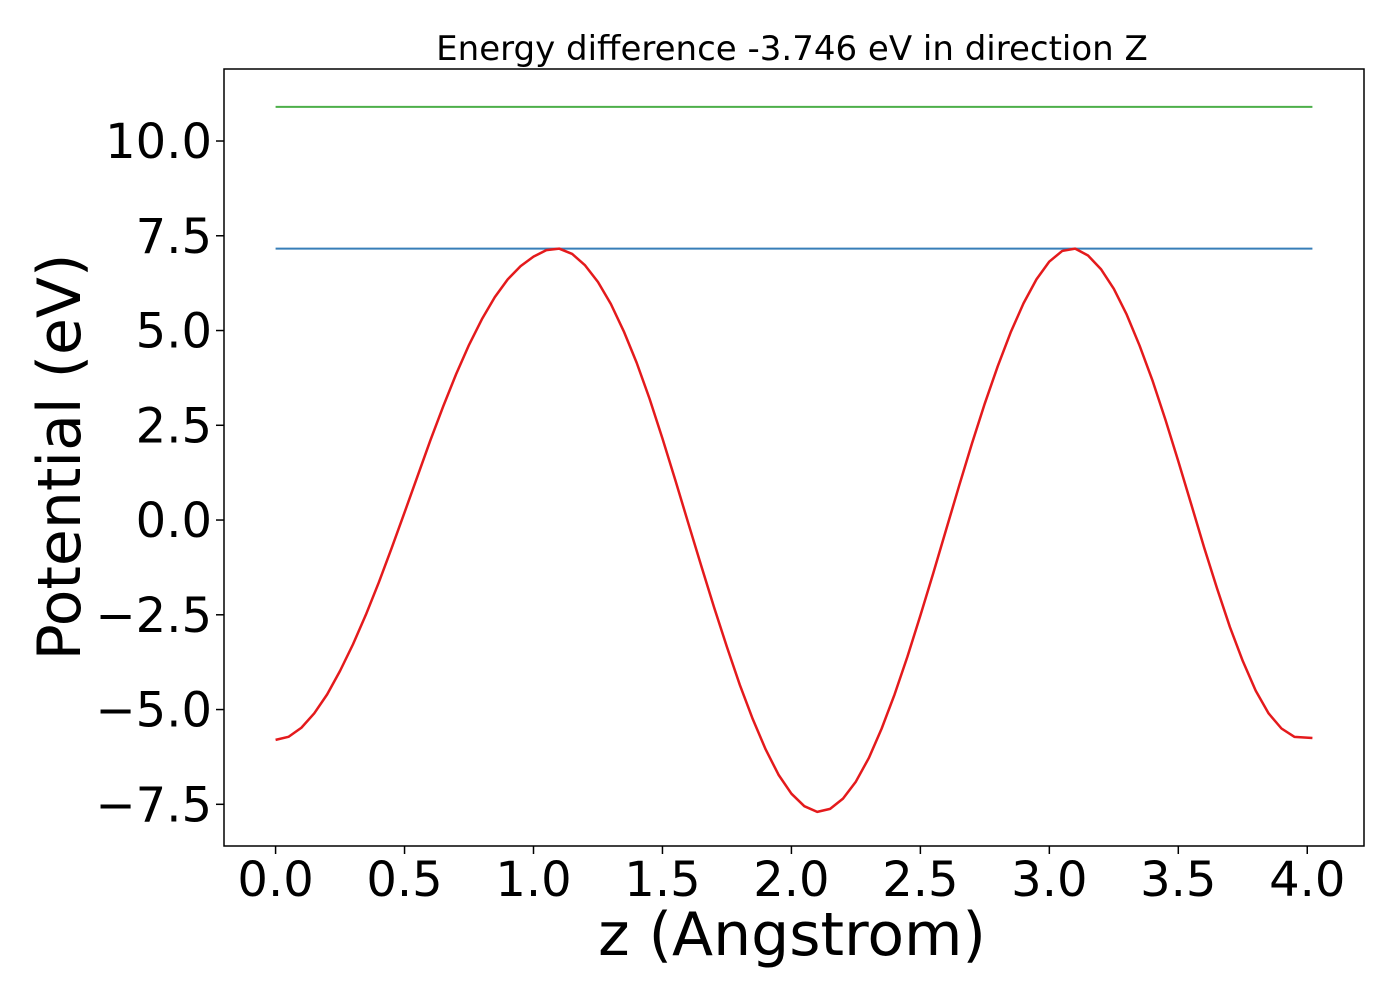 The width and height of the screenshot is (1400, 1000). I want to click on x-tick-label: 1.5, so click(662, 880).